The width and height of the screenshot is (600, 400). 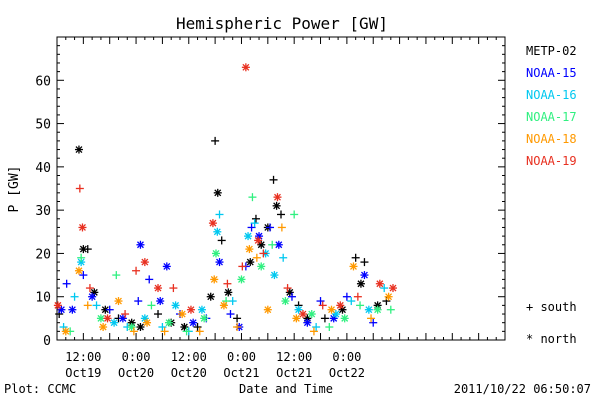 I want to click on legend-item: NOAA-19, so click(x=551, y=161).